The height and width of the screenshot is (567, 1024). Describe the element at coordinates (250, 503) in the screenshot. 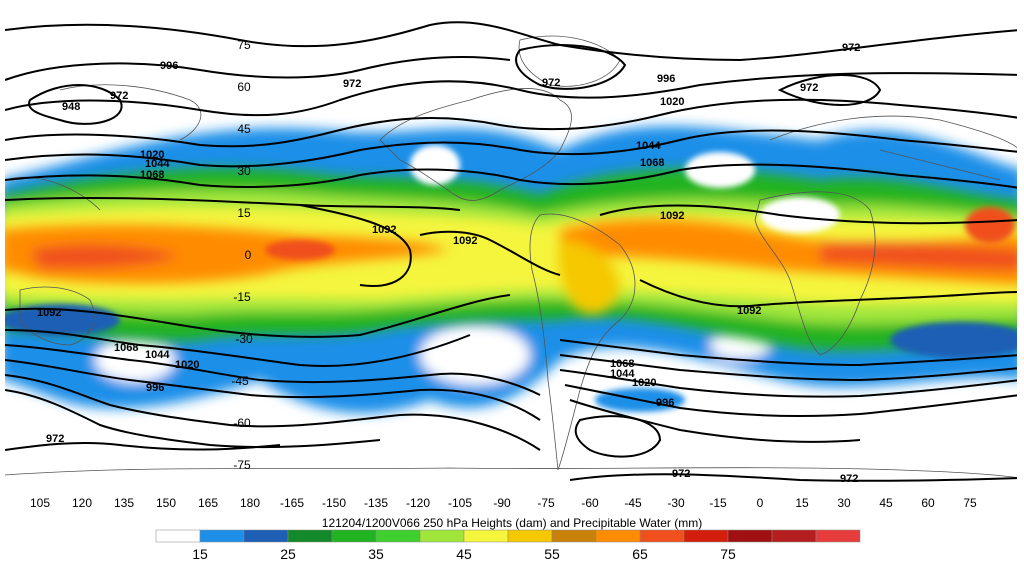

I see `lon-label: 180` at that location.